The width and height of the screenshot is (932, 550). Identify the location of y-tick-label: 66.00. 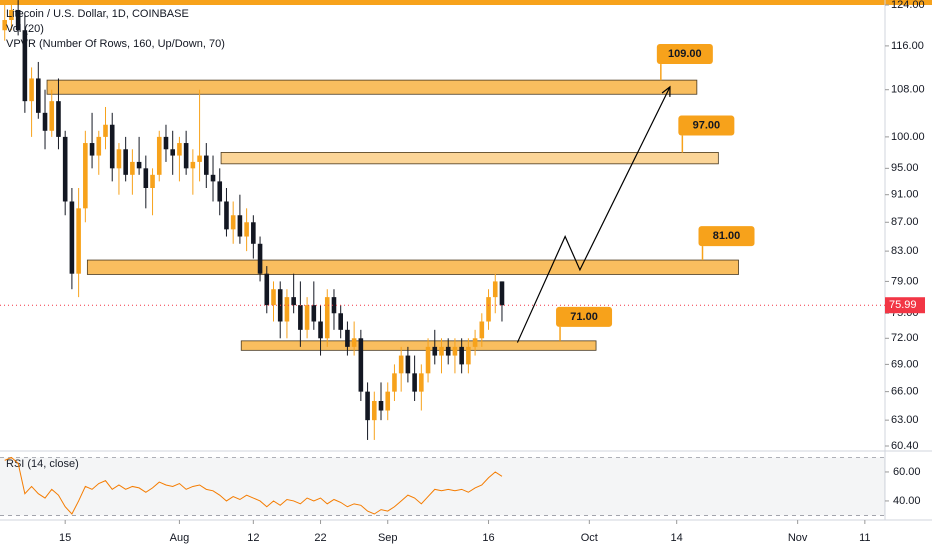
(905, 392).